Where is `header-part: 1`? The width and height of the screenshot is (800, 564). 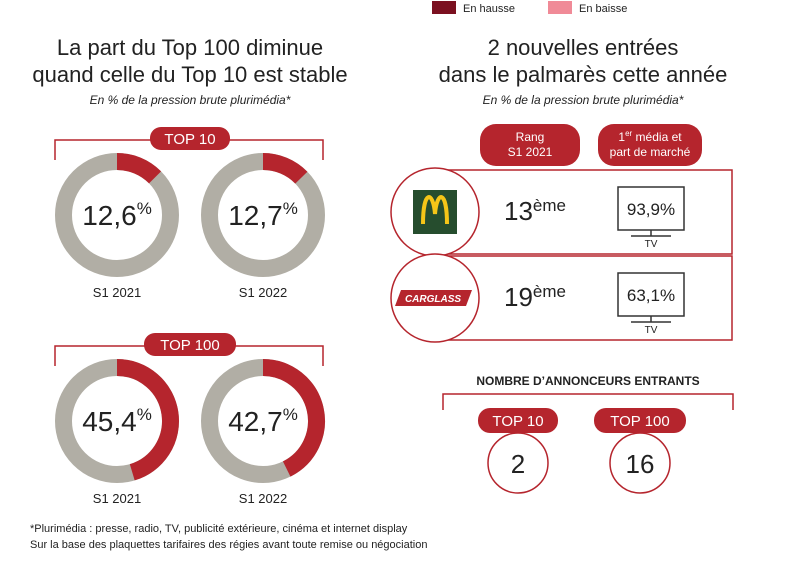 header-part: 1 is located at coordinates (621, 137).